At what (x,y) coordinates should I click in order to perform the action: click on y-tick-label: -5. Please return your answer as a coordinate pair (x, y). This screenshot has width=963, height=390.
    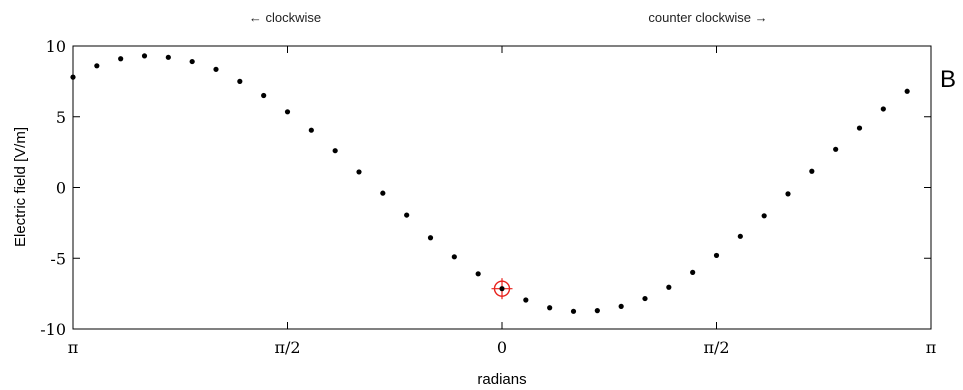
    Looking at the image, I should click on (58, 258).